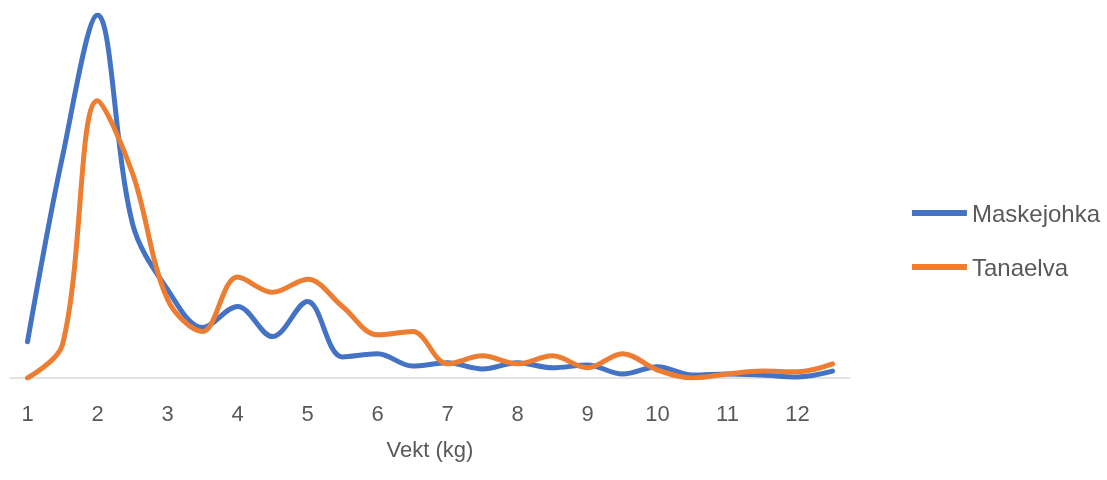  Describe the element at coordinates (237, 413) in the screenshot. I see `x-tick-label: 4` at that location.